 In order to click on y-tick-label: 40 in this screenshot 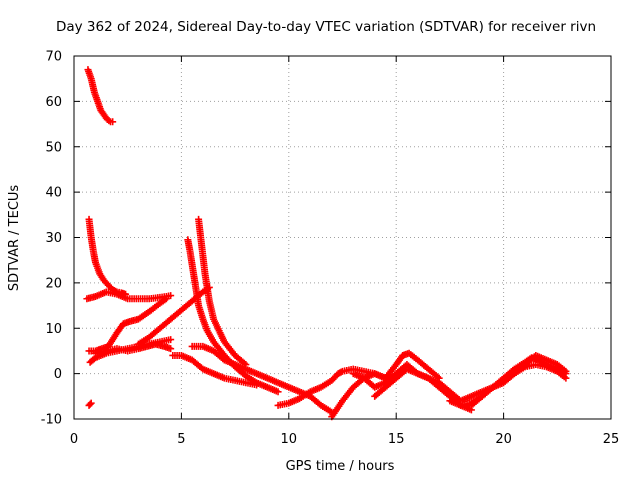, I will do `click(53, 193)`.